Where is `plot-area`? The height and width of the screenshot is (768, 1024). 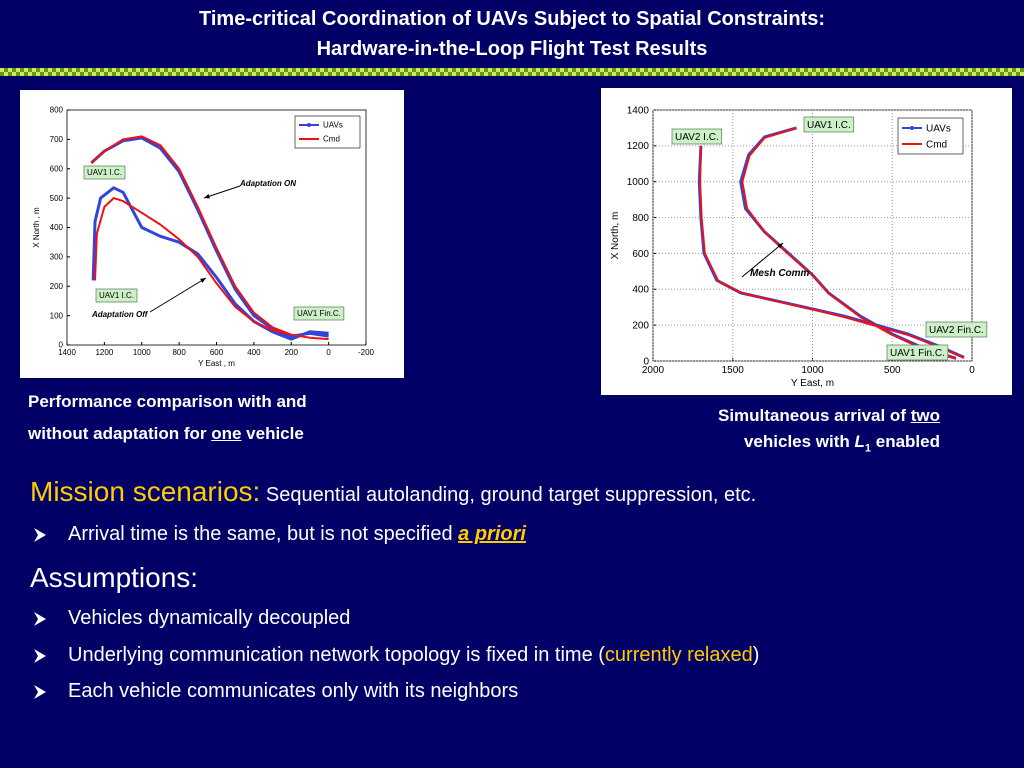
plot-area is located at coordinates (216, 227).